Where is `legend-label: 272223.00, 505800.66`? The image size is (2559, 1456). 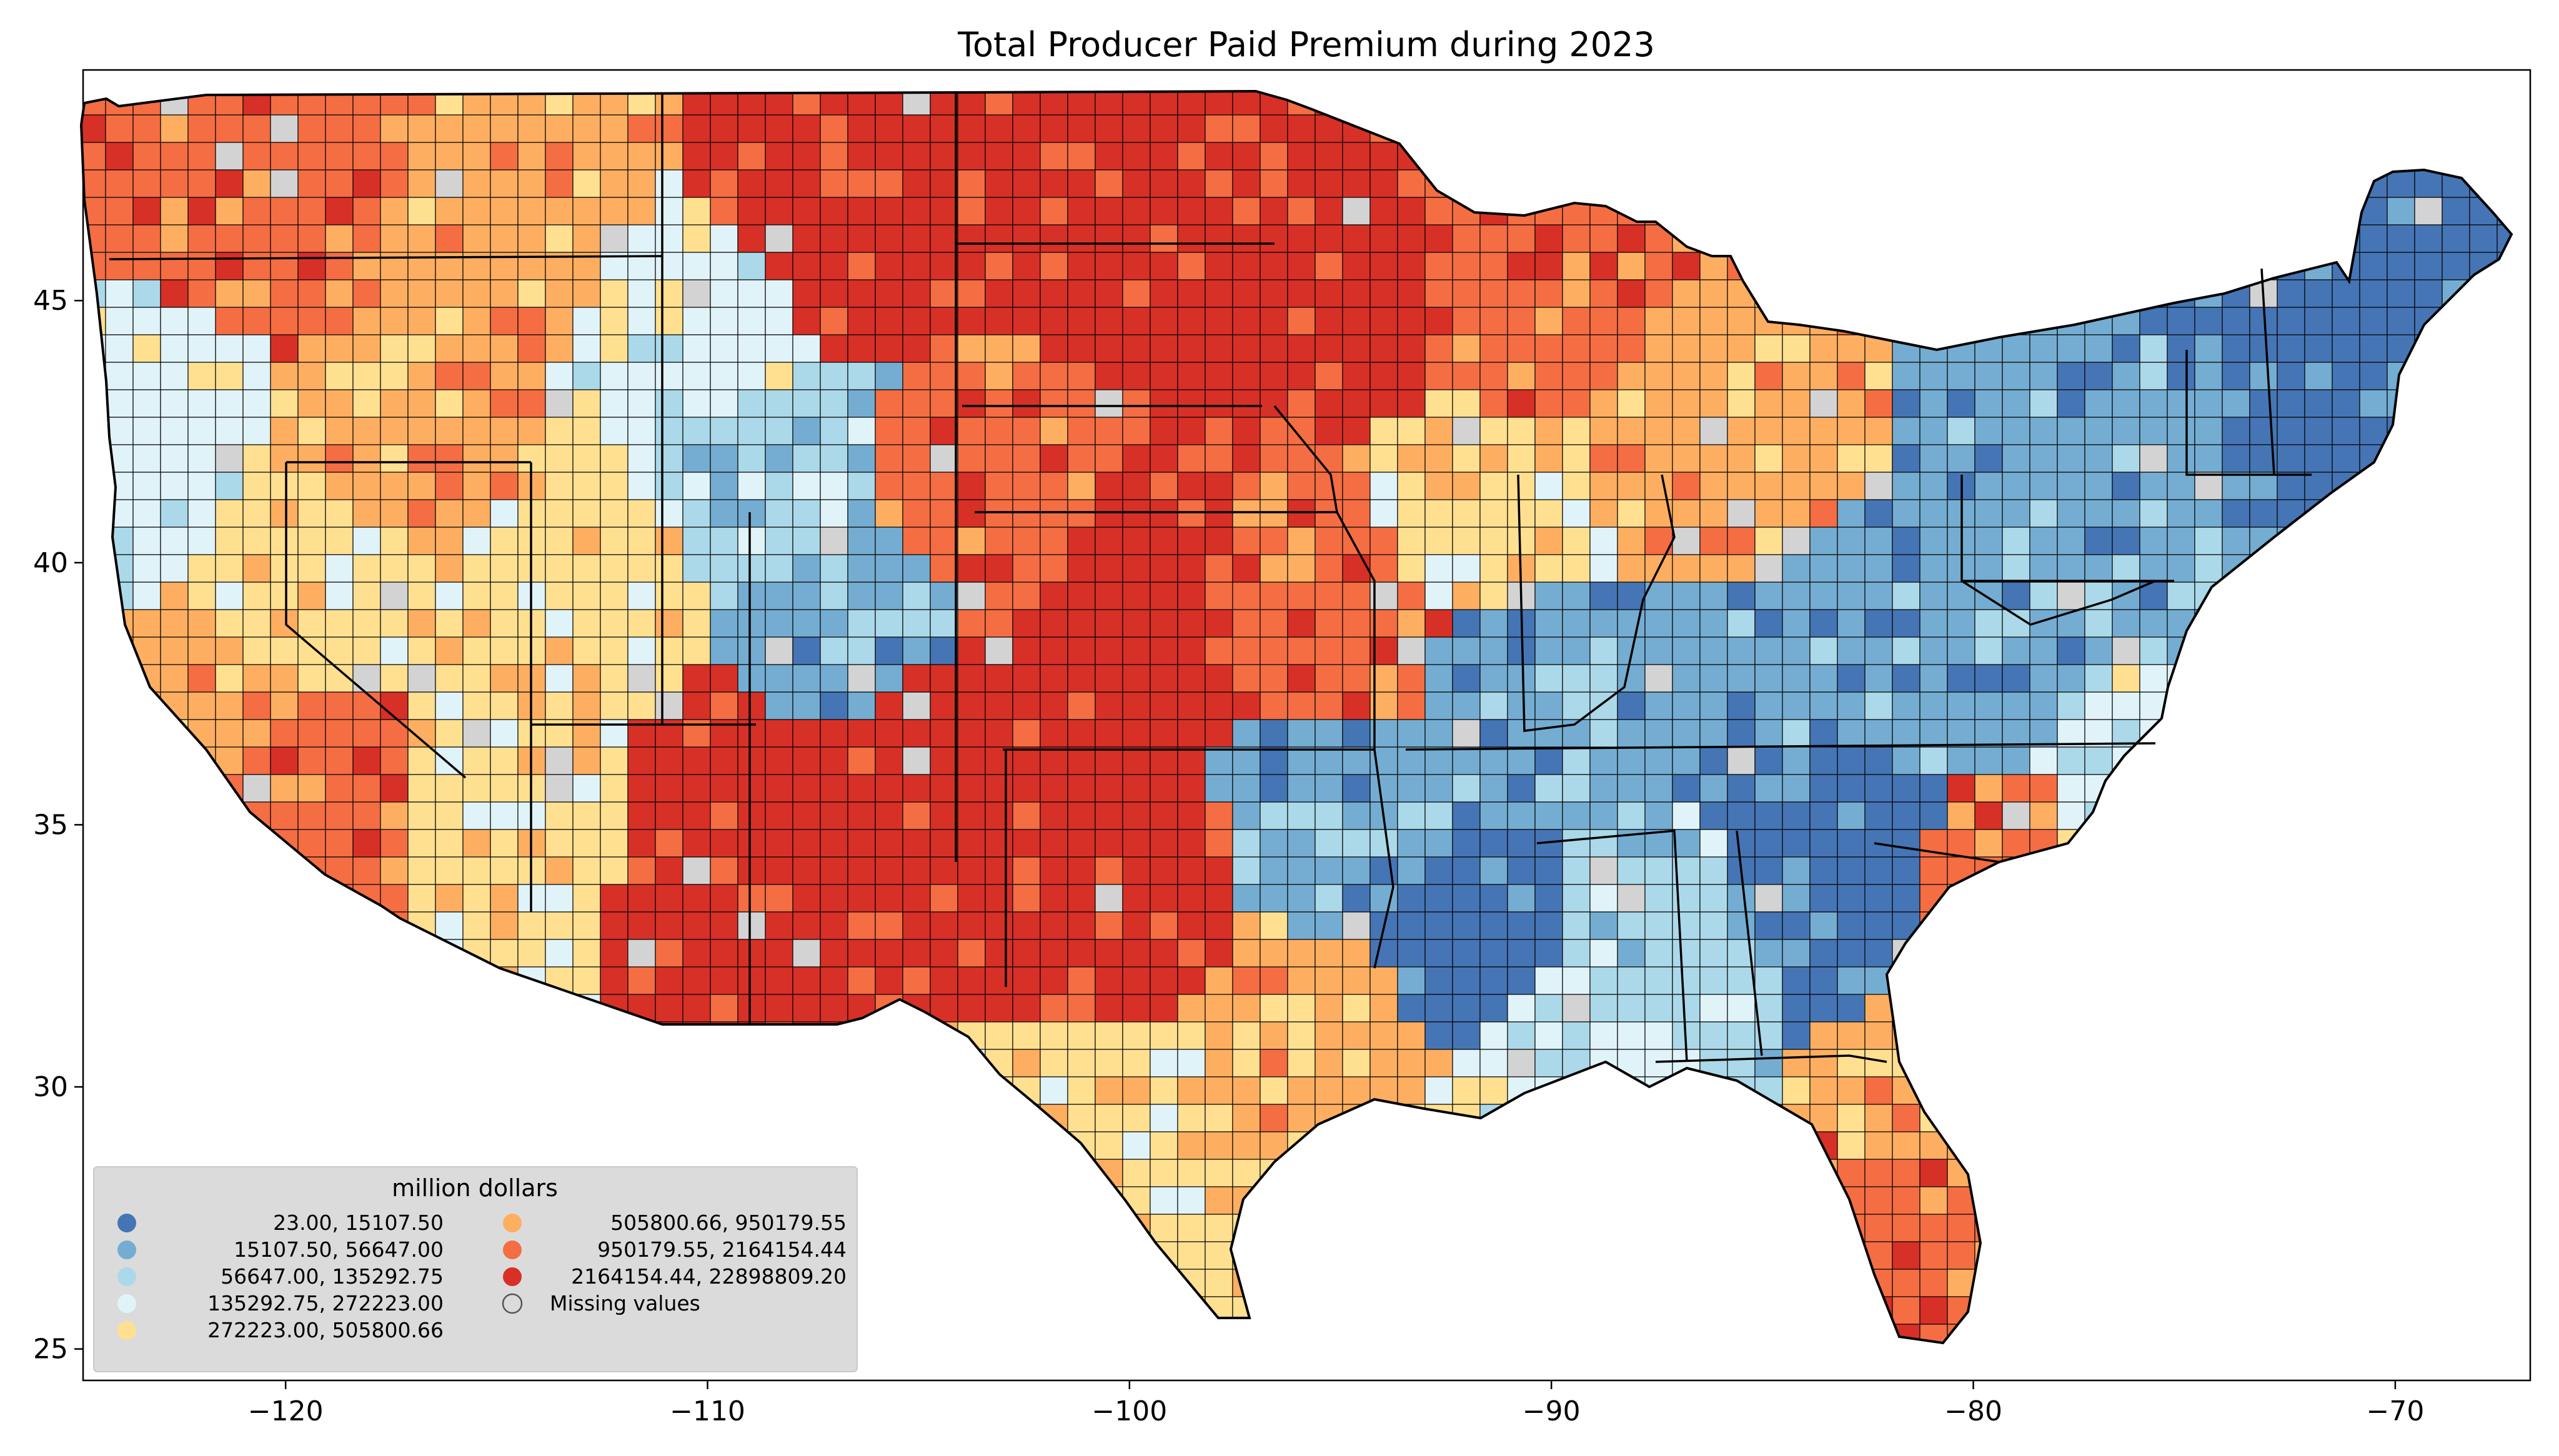
legend-label: 272223.00, 505800.66 is located at coordinates (325, 1330).